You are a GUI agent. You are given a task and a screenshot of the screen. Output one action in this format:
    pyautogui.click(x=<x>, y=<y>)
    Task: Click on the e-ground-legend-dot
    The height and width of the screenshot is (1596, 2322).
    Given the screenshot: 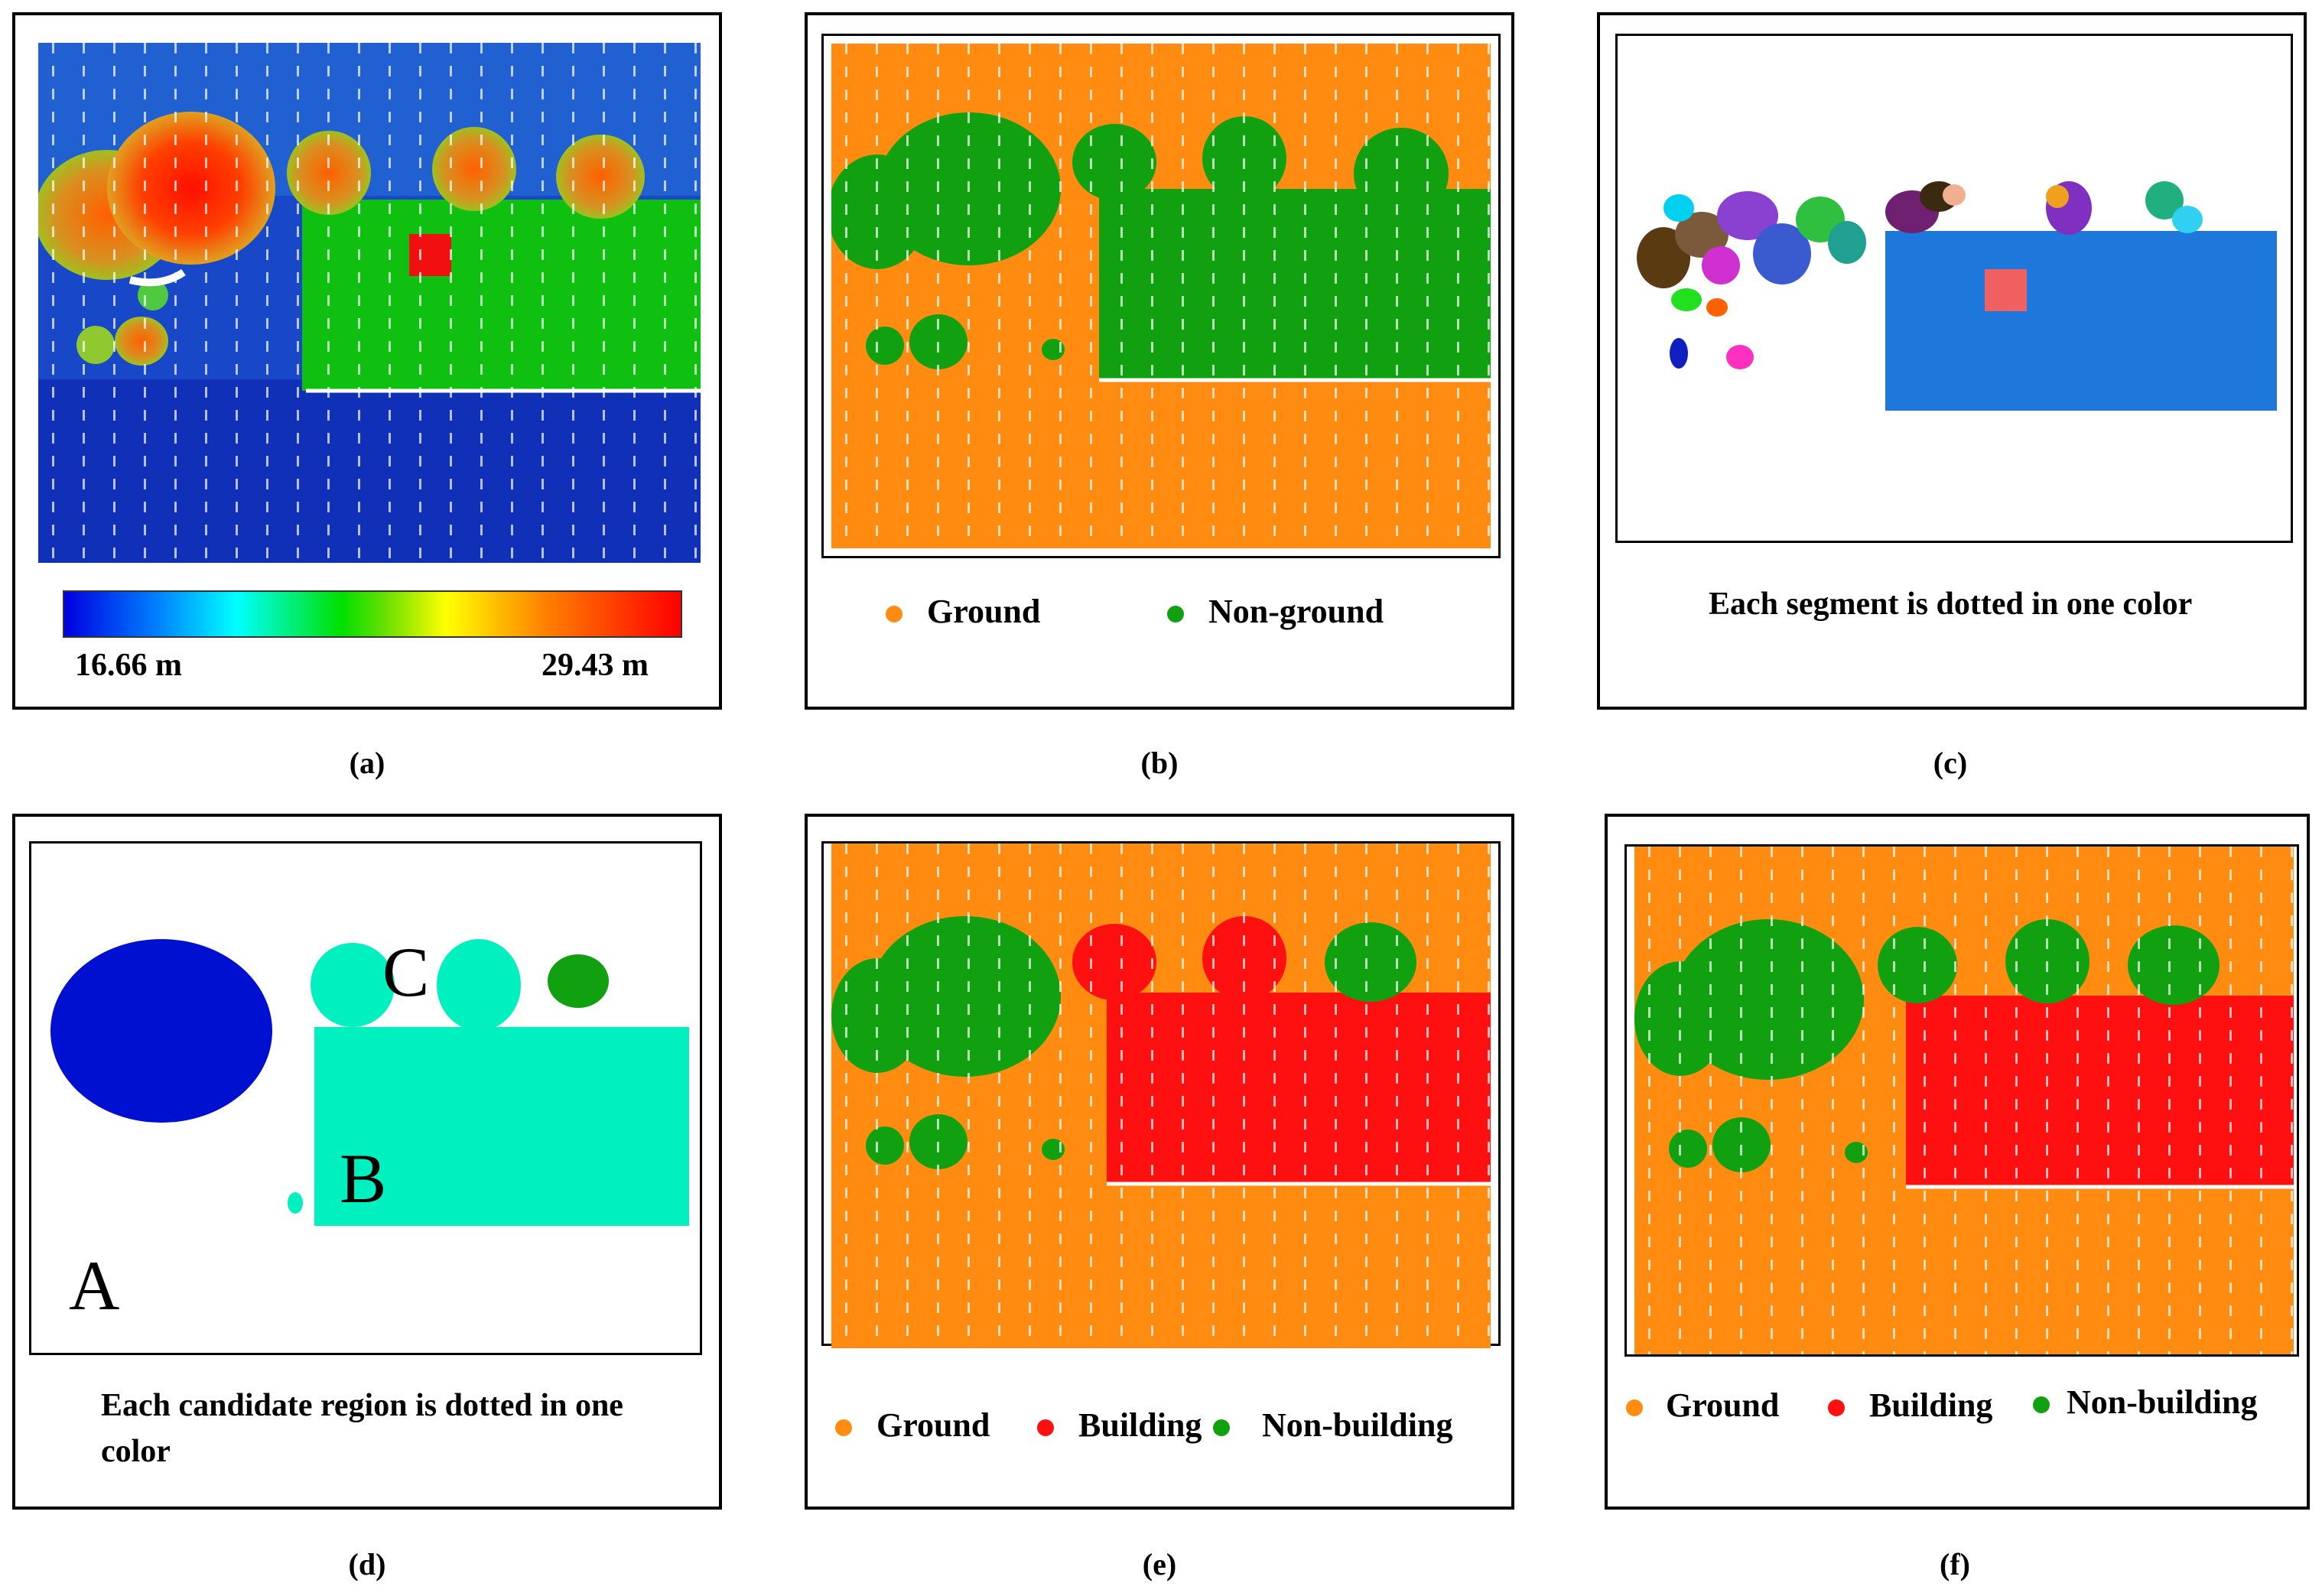 What is the action you would take?
    pyautogui.click(x=843, y=1427)
    